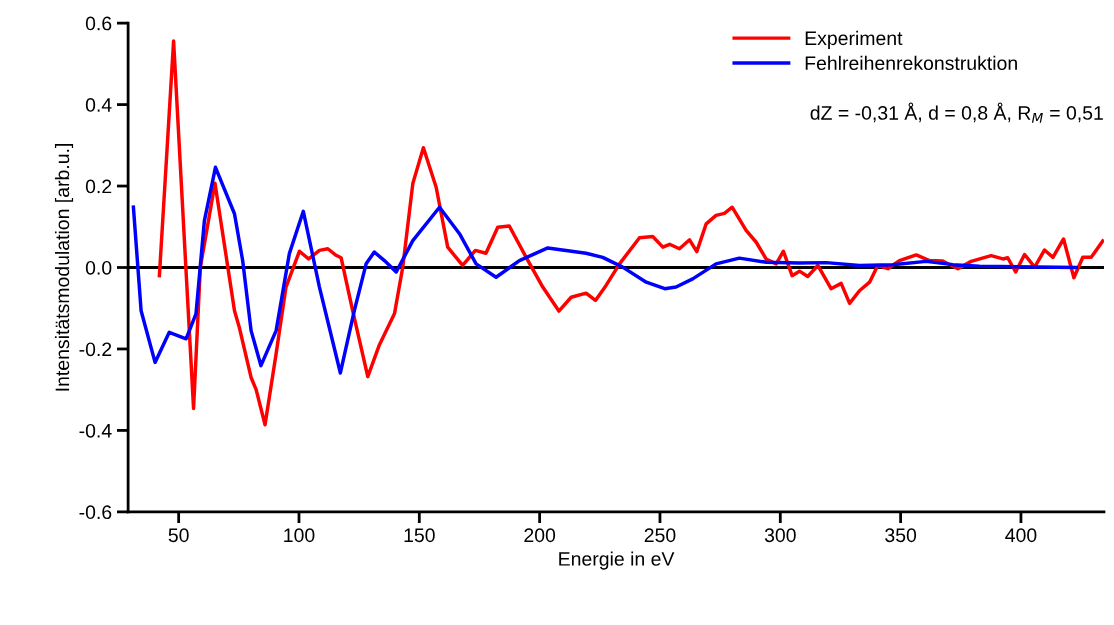 This screenshot has width=1114, height=625. Describe the element at coordinates (1021, 535) in the screenshot. I see `x-tick-label: 400` at that location.